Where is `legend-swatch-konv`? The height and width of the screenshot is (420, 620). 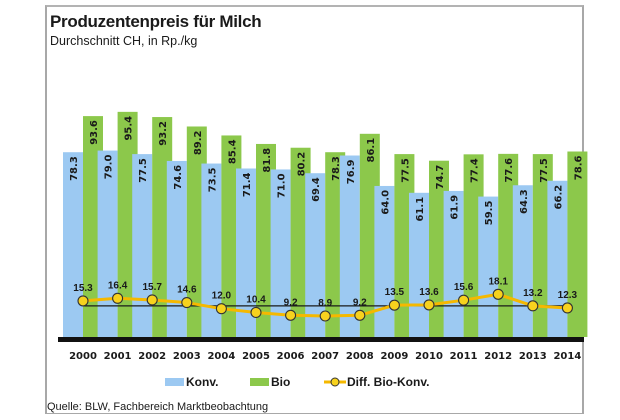 legend-swatch-konv is located at coordinates (174, 382).